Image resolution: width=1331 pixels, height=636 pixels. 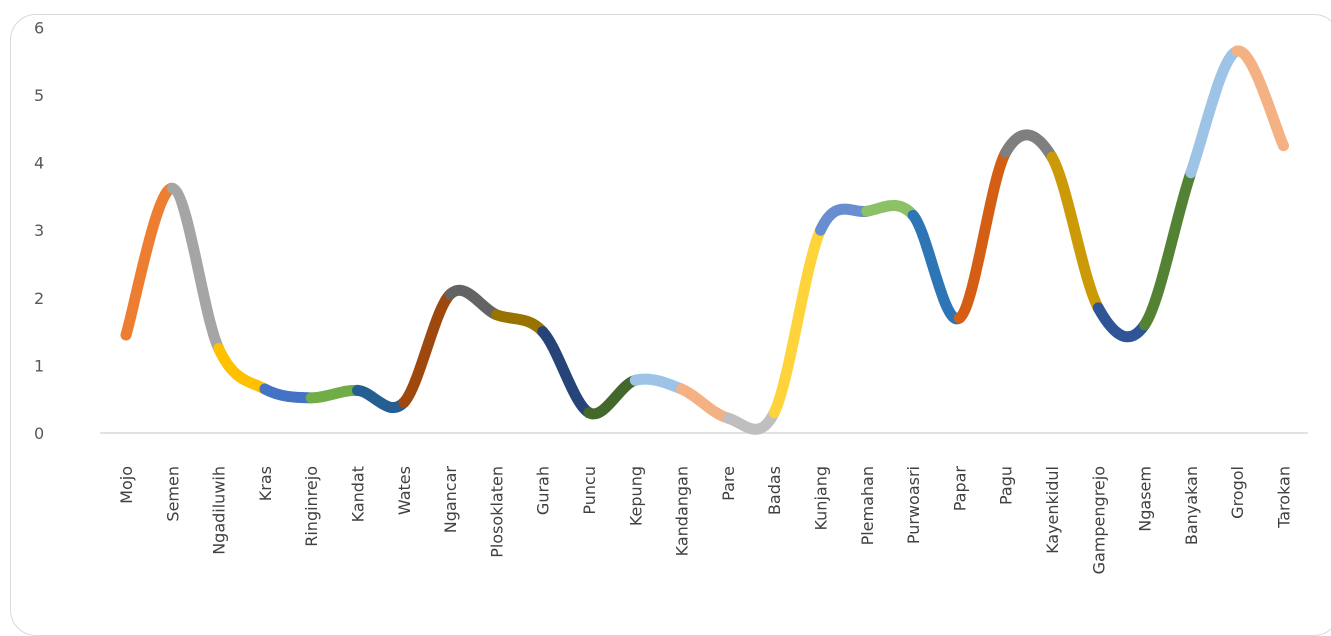 I want to click on x-tick-label: Kayenkidul, so click(x=1052, y=510).